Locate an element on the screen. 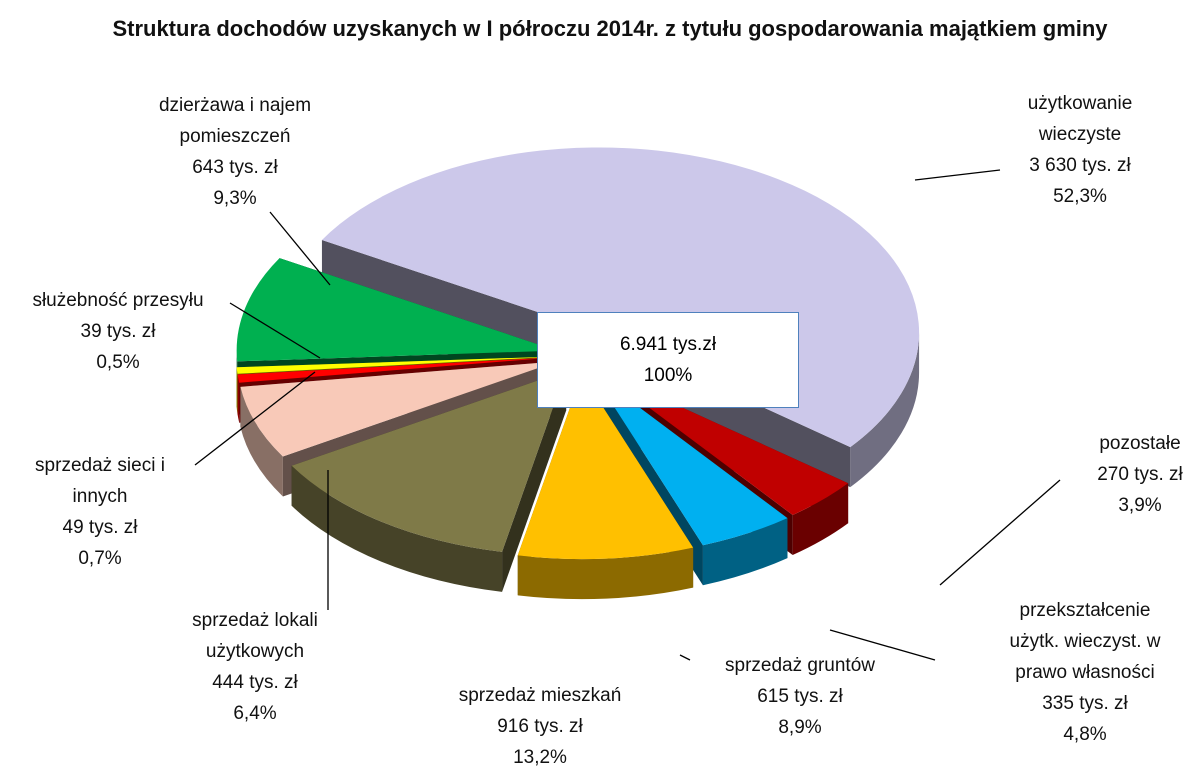 The width and height of the screenshot is (1203, 769). percent-label: 52,3% is located at coordinates (1080, 196).